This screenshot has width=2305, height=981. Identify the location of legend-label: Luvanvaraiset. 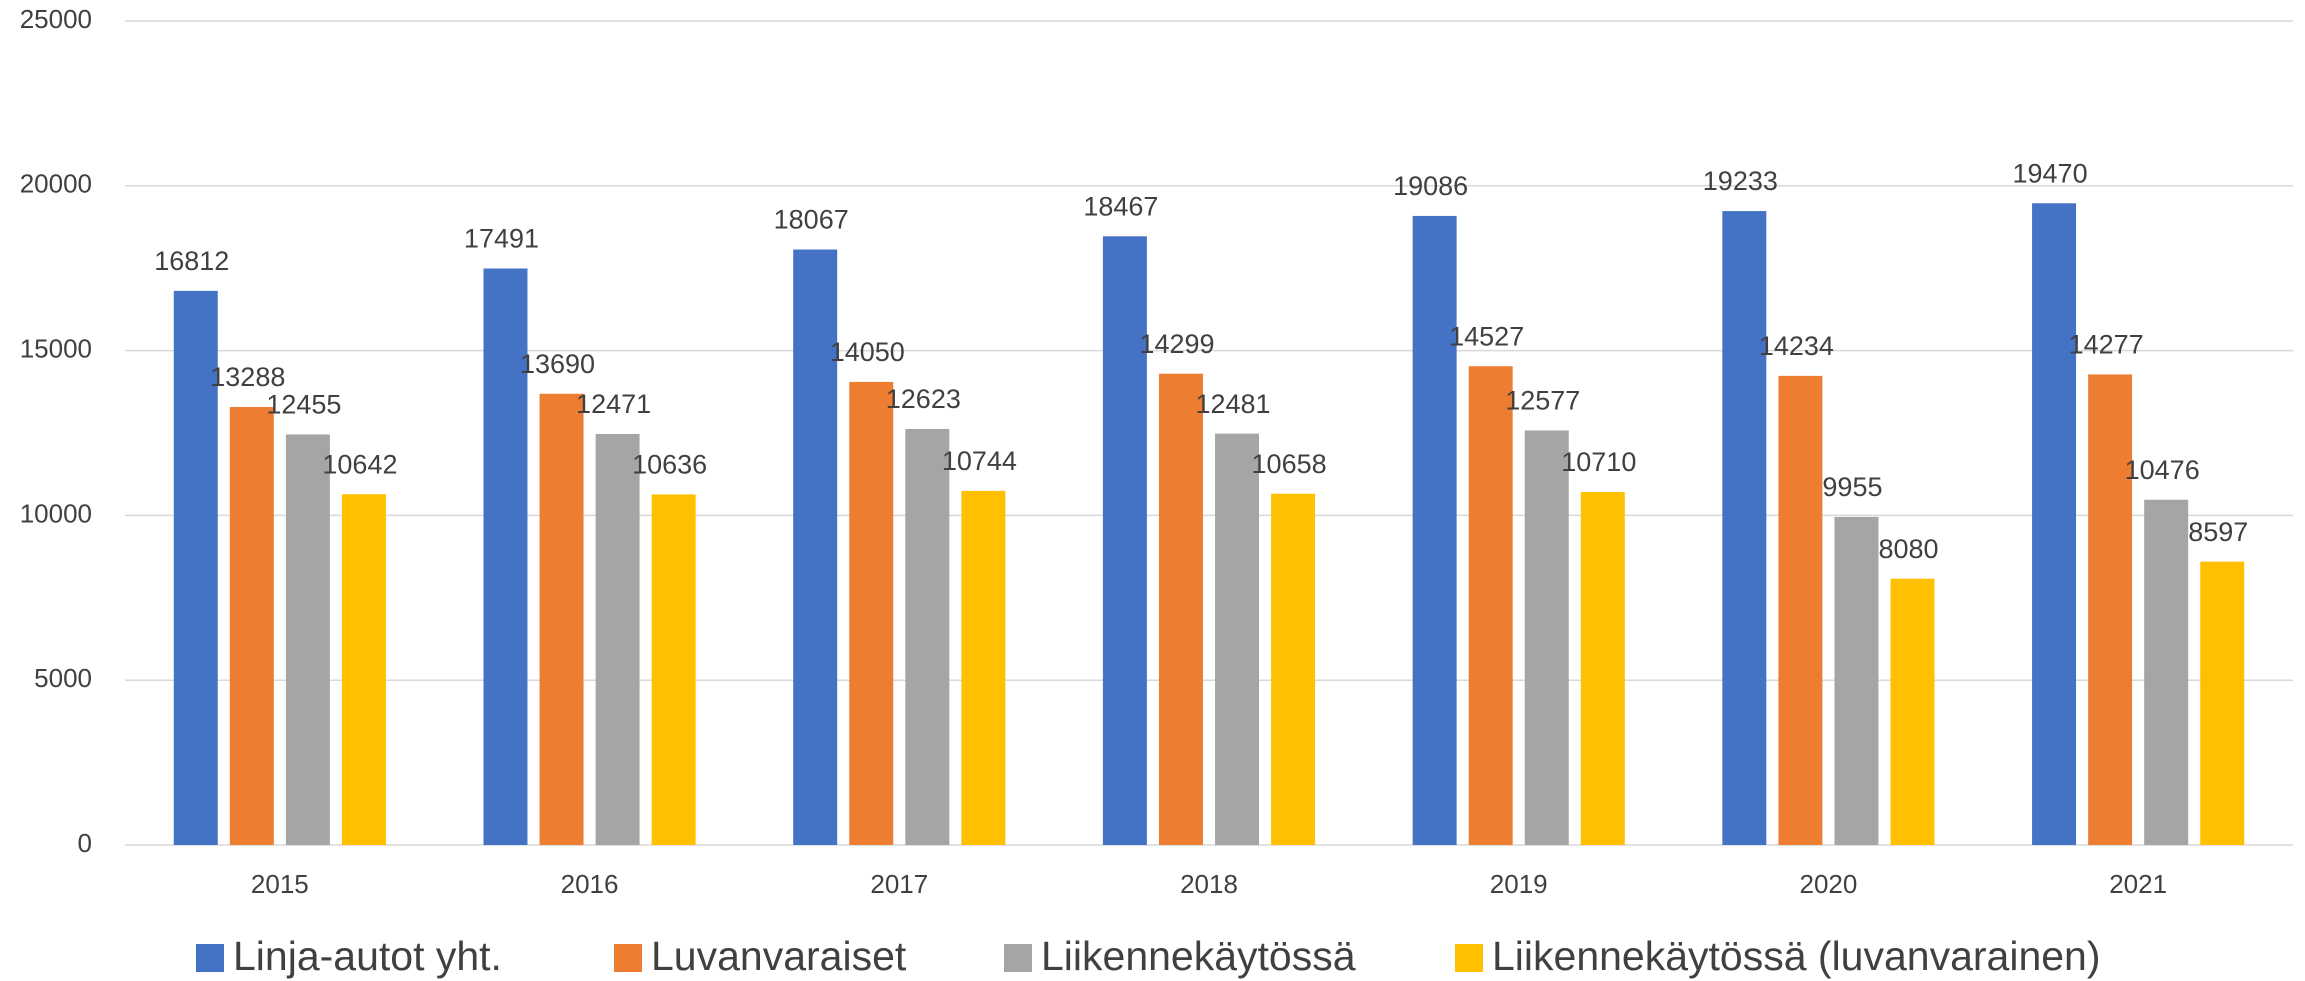
(779, 956).